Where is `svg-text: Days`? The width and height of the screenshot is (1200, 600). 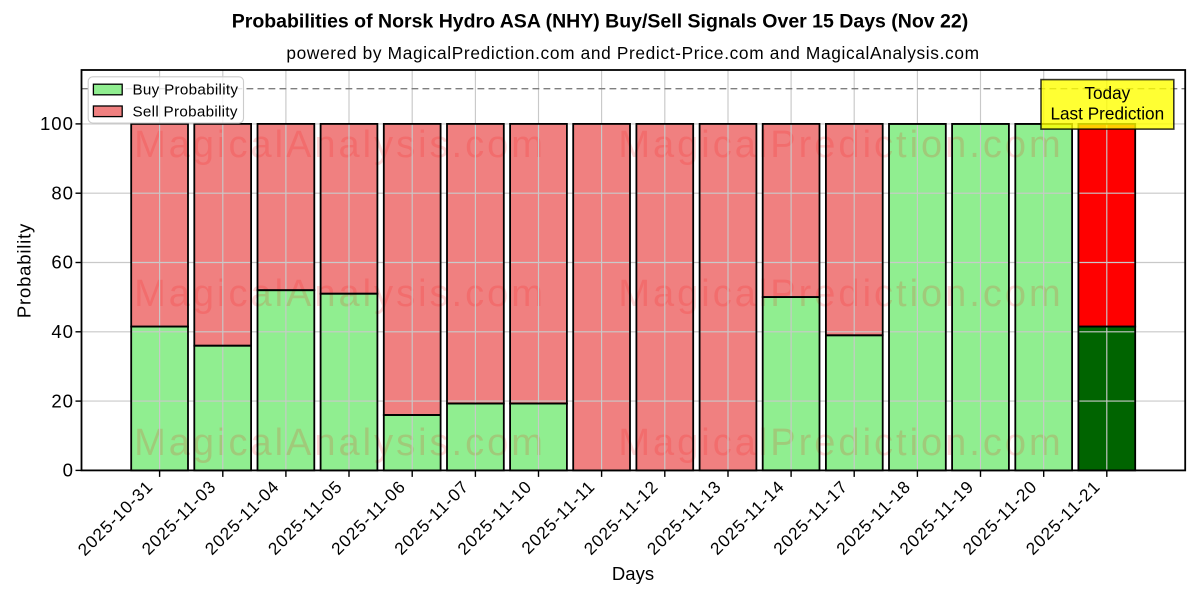 svg-text: Days is located at coordinates (633, 573).